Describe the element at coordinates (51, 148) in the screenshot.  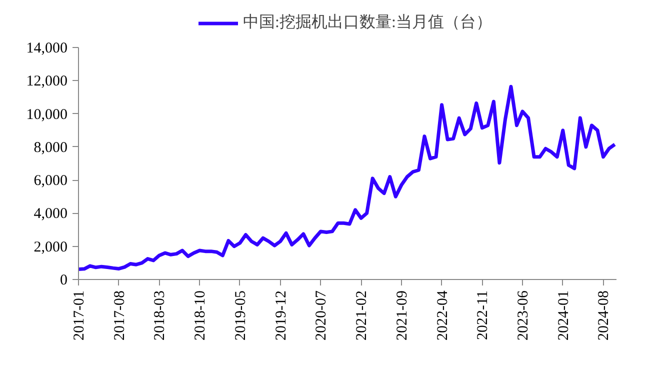
I see `y-tick-label: 8,000` at that location.